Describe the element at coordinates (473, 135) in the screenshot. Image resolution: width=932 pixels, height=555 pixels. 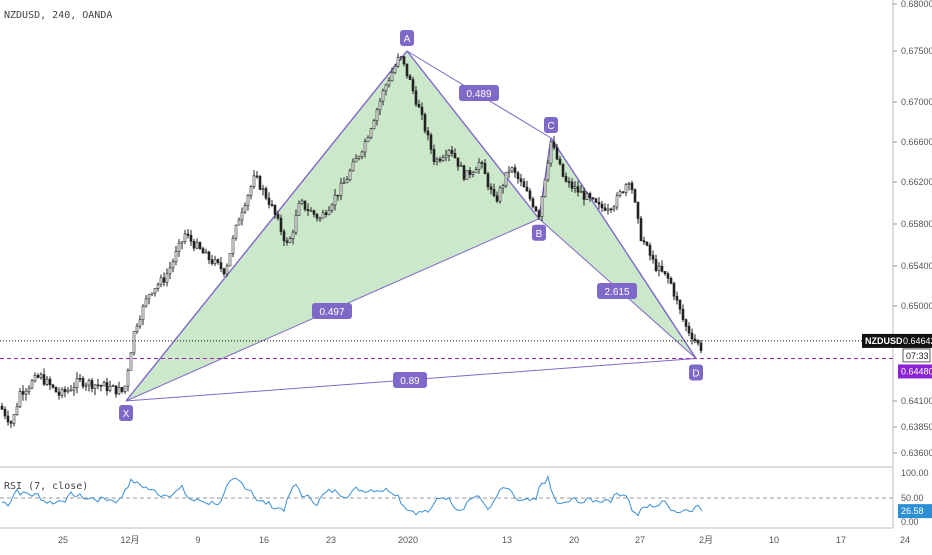
I see `leg-ab` at that location.